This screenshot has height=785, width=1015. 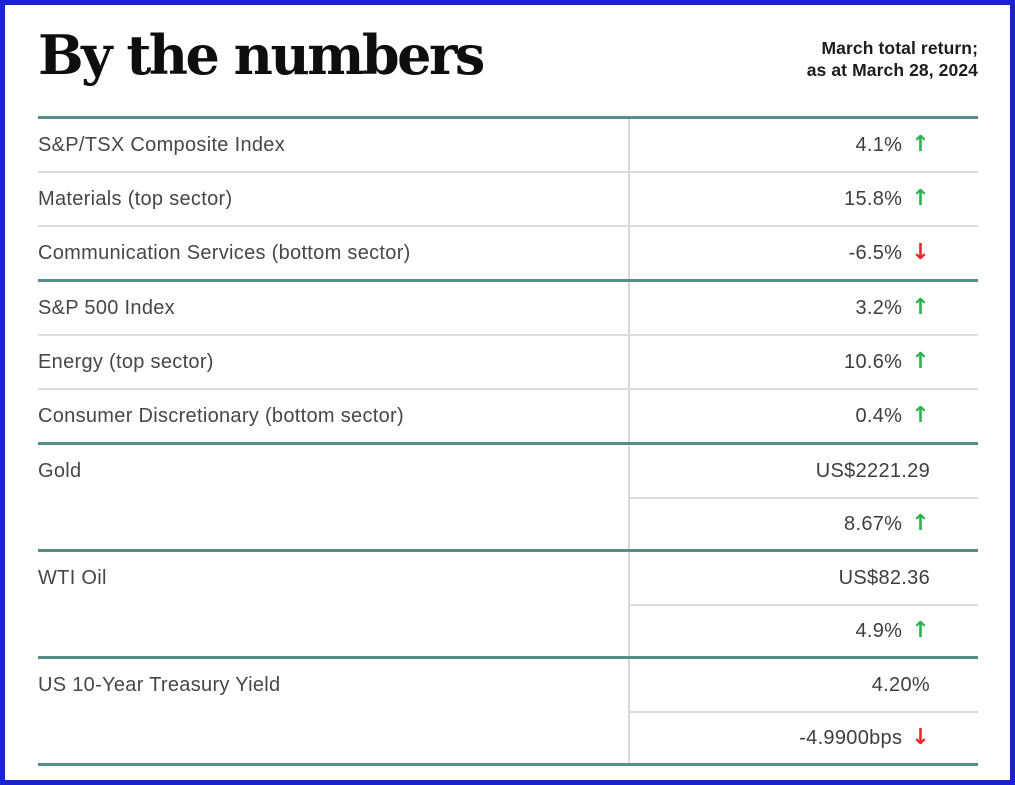 What do you see at coordinates (803, 630) in the screenshot?
I see `row-value-cell: 4.9% ↑` at bounding box center [803, 630].